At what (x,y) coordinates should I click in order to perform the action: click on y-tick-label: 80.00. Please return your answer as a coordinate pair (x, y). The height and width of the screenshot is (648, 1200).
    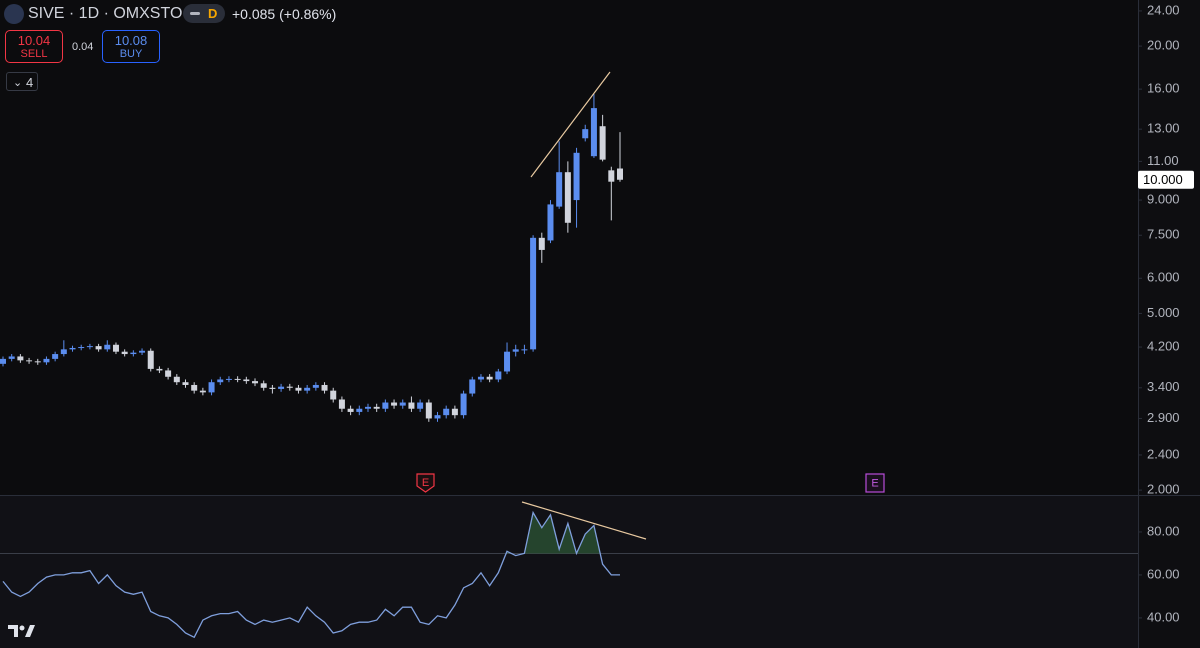
    Looking at the image, I should click on (1163, 530).